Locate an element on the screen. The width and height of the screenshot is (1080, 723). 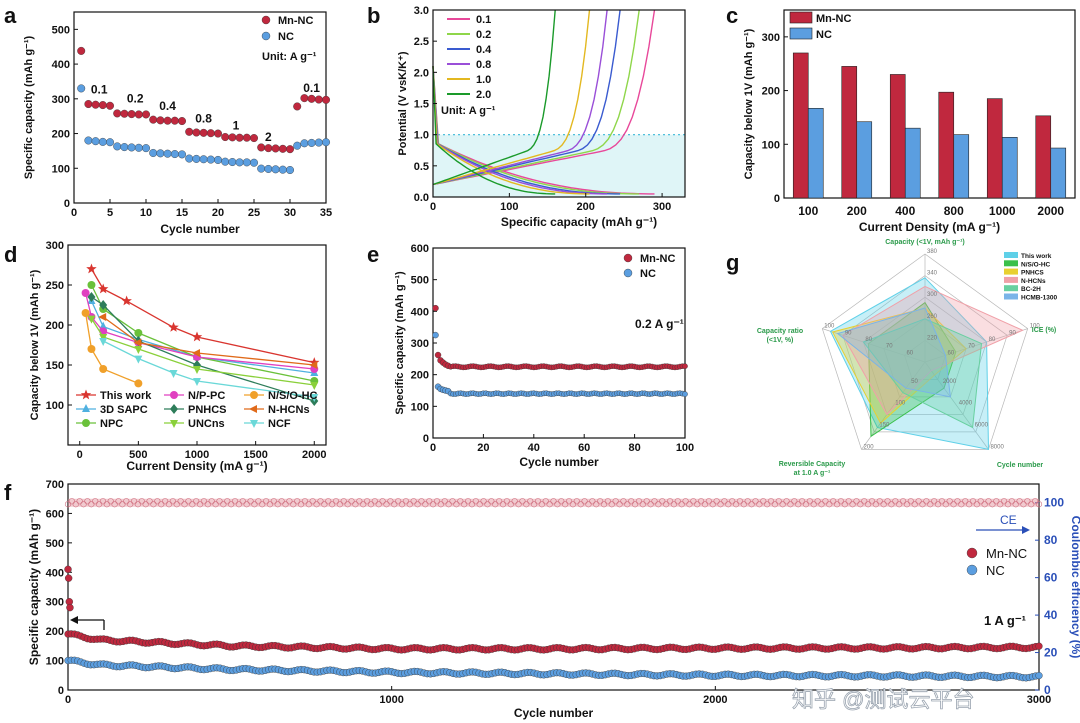
panel-b-xtick-label: 100 is located at coordinates (509, 207).